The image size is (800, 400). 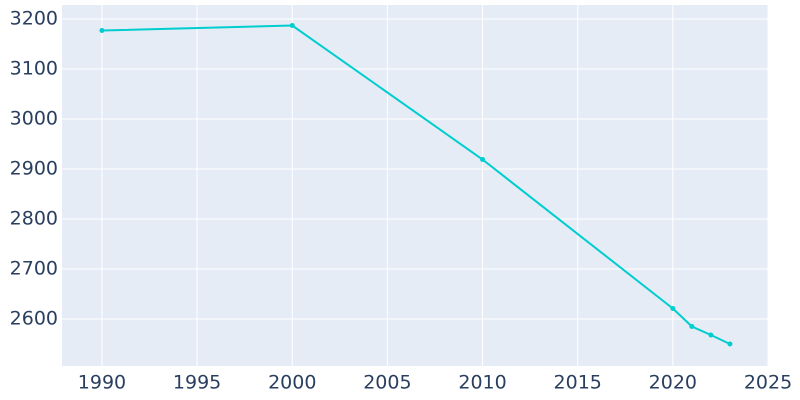 What do you see at coordinates (768, 383) in the screenshot?
I see `x-tick-label: 2025` at bounding box center [768, 383].